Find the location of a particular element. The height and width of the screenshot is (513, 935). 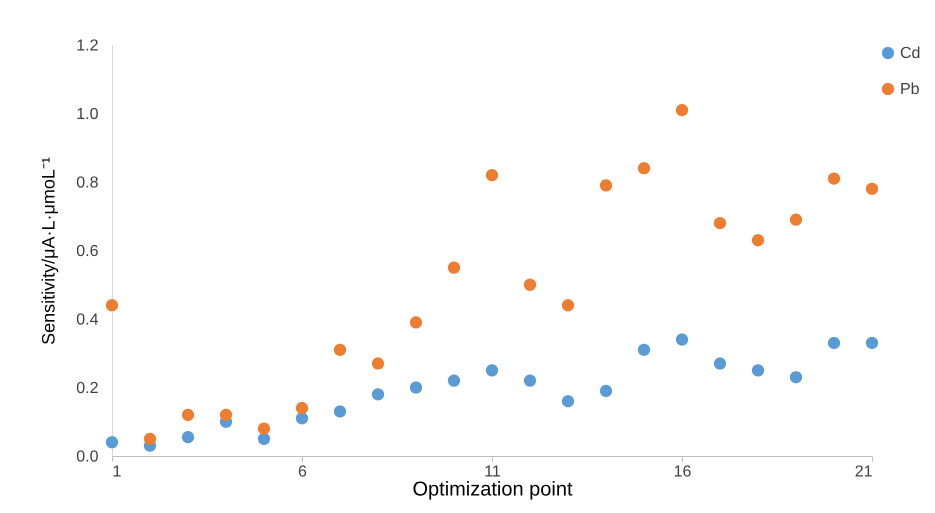

y-tick-label: 0.0 is located at coordinates (87, 457).